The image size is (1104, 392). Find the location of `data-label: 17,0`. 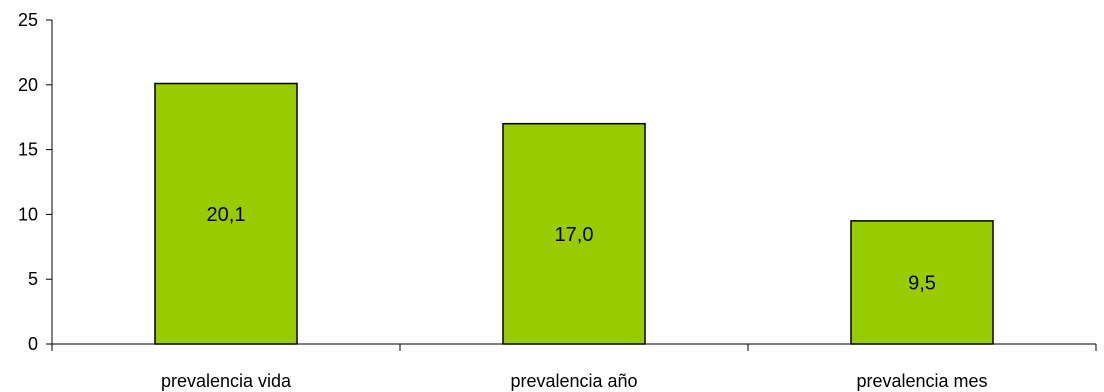

data-label: 17,0 is located at coordinates (574, 235).